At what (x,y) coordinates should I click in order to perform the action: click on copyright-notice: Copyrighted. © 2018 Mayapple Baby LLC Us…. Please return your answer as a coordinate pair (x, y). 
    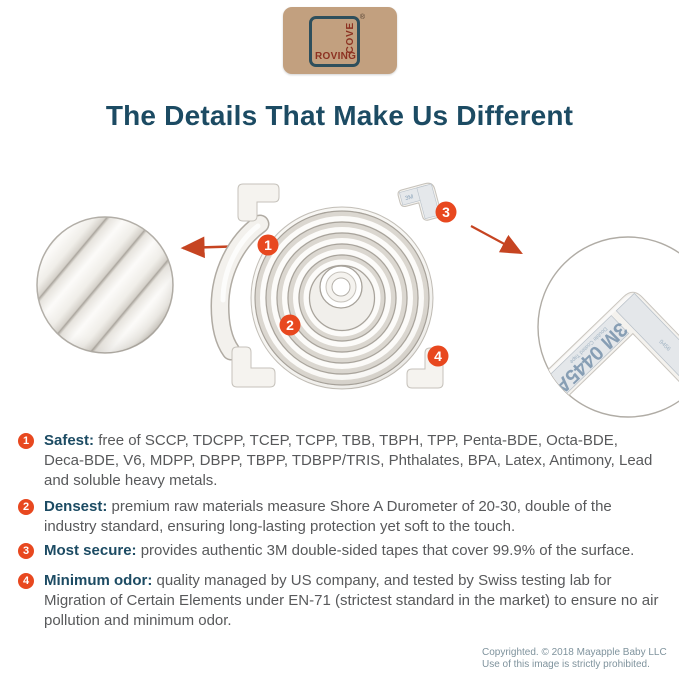
    Looking at the image, I should click on (574, 659).